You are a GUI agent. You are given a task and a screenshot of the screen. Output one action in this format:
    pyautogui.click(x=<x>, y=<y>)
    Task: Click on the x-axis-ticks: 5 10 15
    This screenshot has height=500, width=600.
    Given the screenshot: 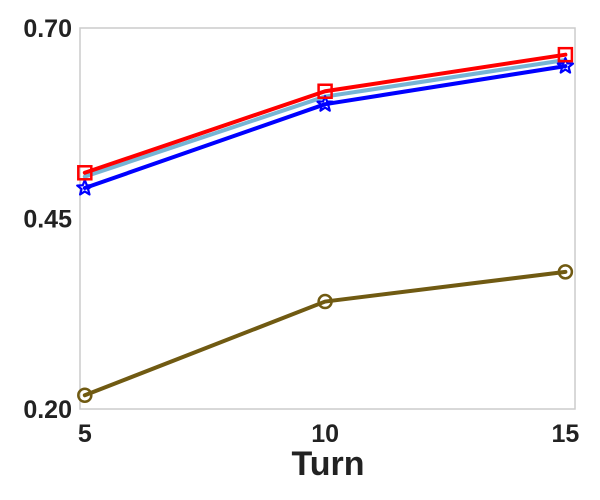 What is the action you would take?
    pyautogui.click(x=329, y=434)
    